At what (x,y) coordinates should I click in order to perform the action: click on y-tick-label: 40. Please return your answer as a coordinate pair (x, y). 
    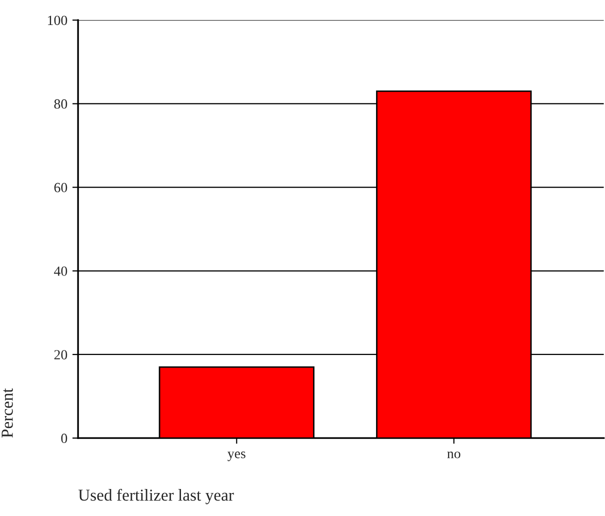
    Looking at the image, I should click on (61, 271).